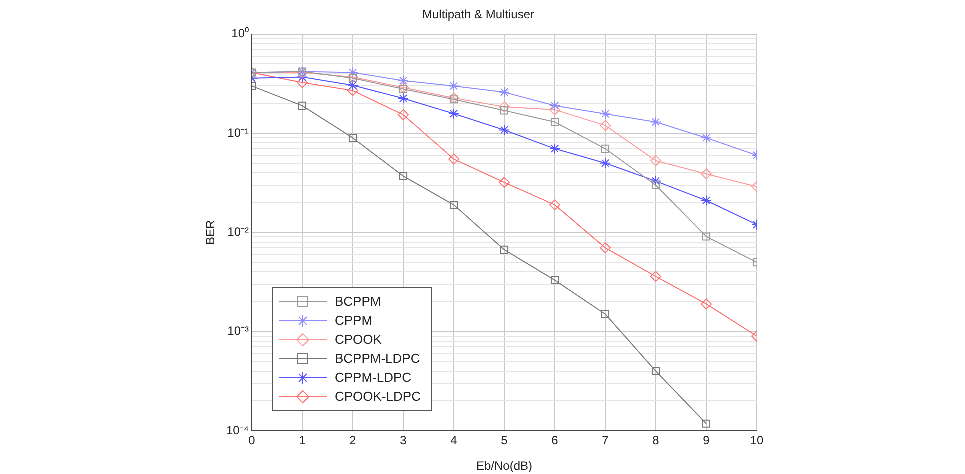  What do you see at coordinates (358, 339) in the screenshot?
I see `legend-label: CPOOK` at bounding box center [358, 339].